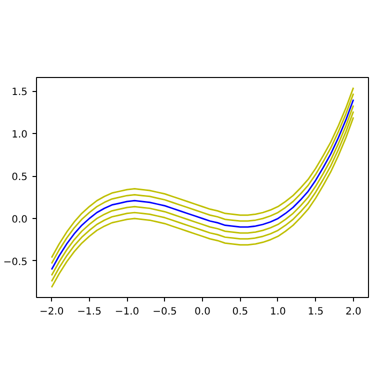 The image size is (376, 384). Describe the element at coordinates (20, 178) in the screenshot. I see `y-tick-label: 0.5` at that location.